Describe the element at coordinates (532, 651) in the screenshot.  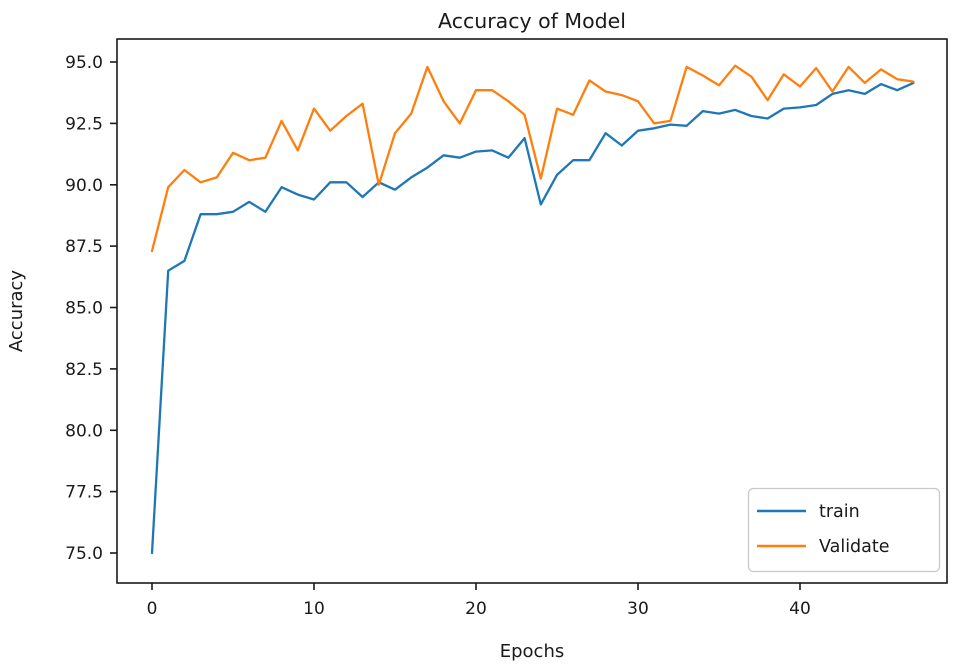
I see `x-axis-label: Epochs` at that location.